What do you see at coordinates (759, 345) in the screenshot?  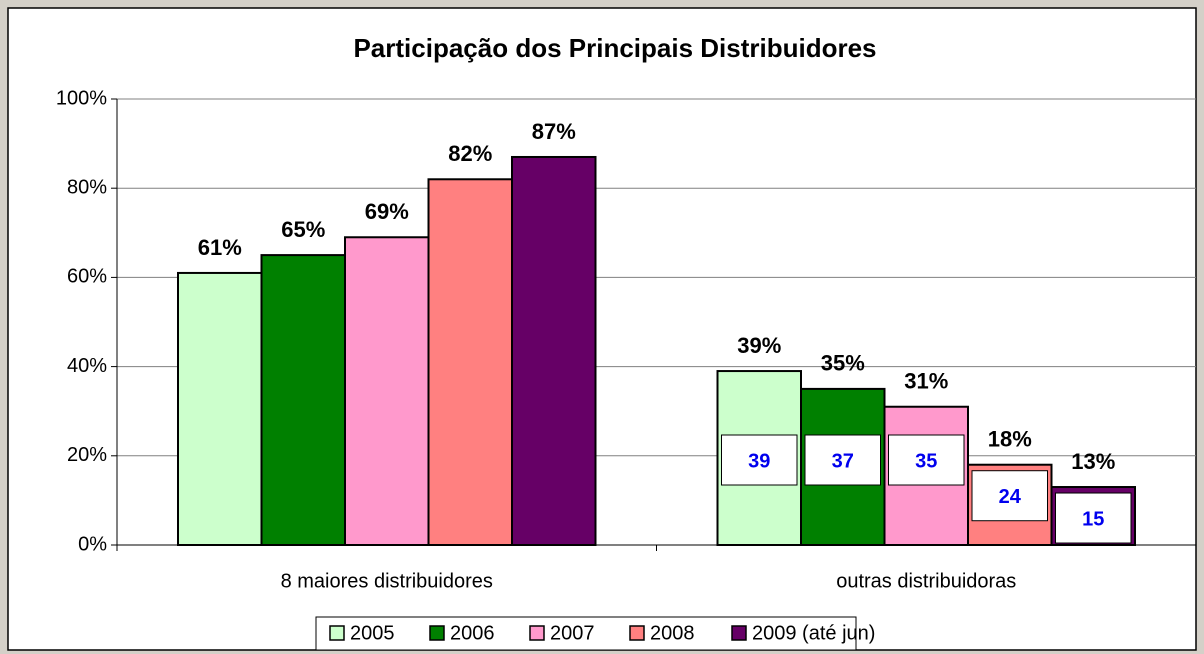 I see `value-label: 39%` at bounding box center [759, 345].